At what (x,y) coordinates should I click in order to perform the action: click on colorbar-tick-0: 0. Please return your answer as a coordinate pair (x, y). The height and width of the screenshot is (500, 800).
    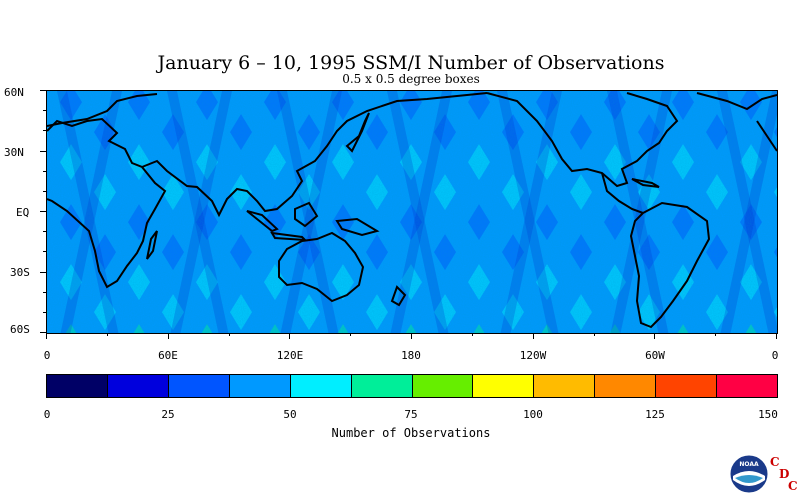
    Looking at the image, I should click on (47, 414).